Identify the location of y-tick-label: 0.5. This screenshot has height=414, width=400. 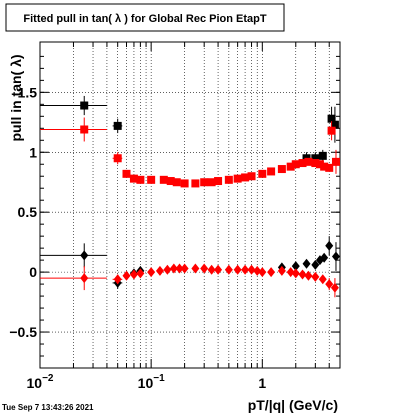
(28, 212).